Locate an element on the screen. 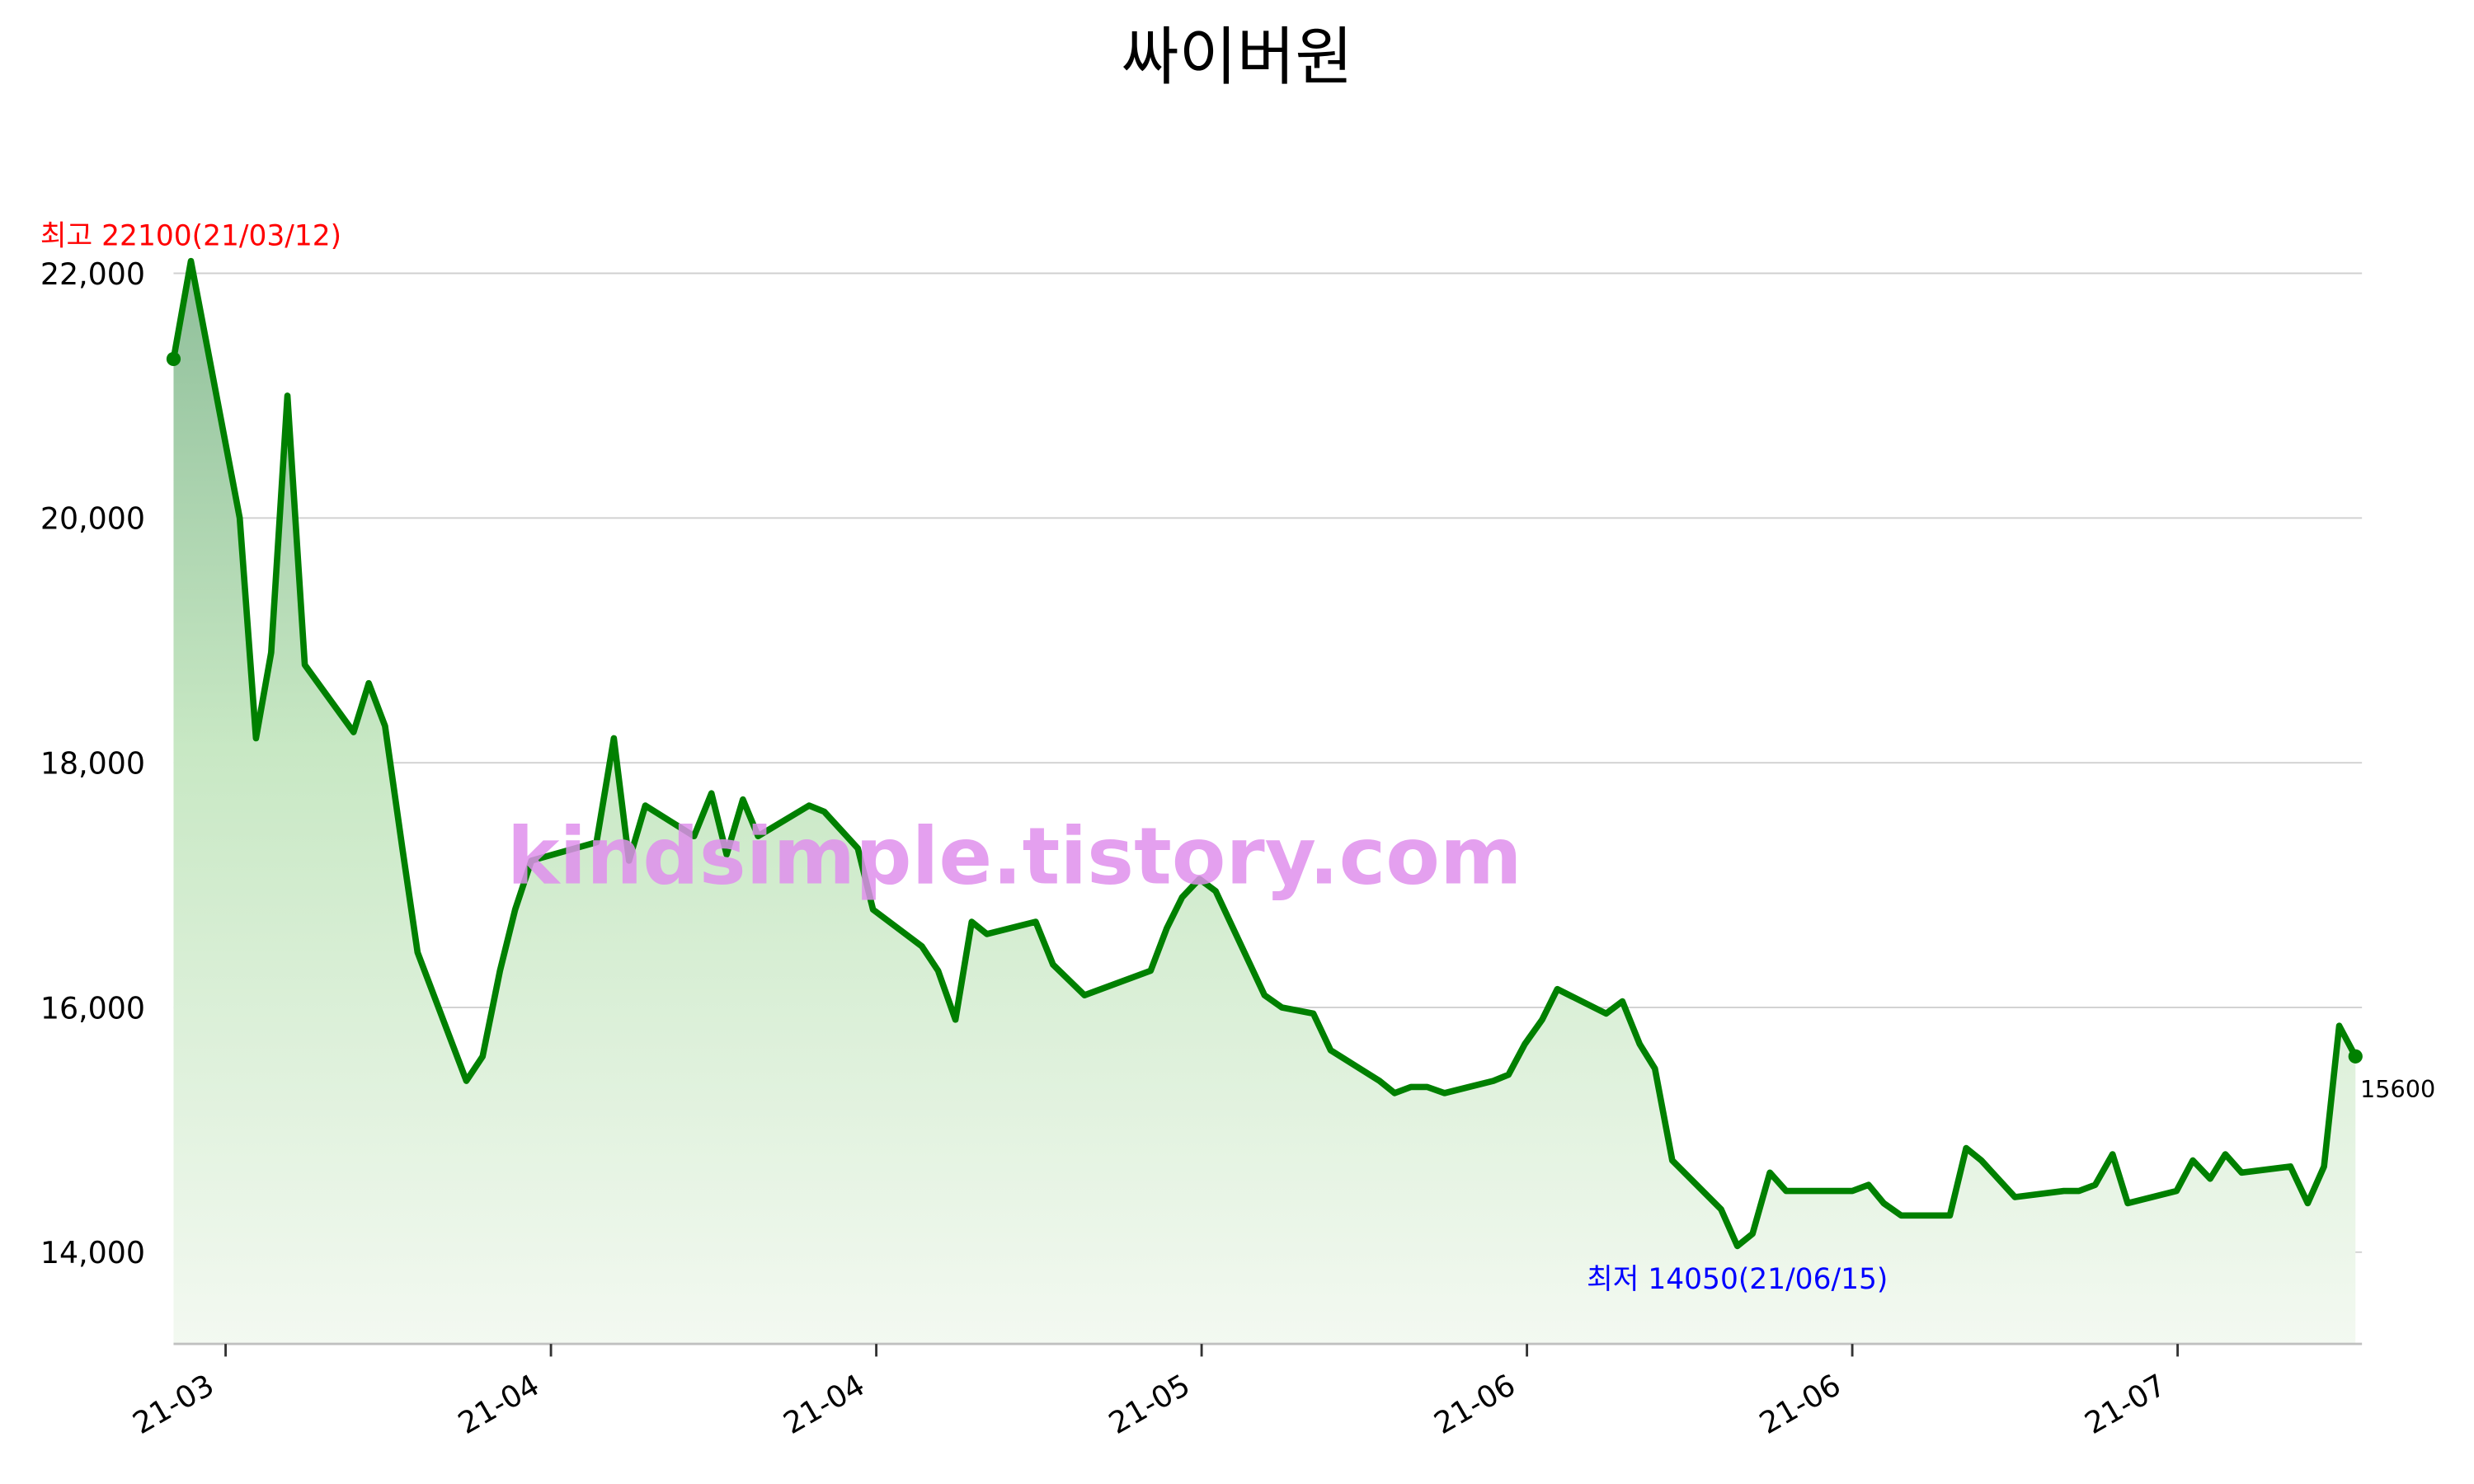 The image size is (2474, 1484). watermark: kindsimple.tistory.com is located at coordinates (1014, 856).